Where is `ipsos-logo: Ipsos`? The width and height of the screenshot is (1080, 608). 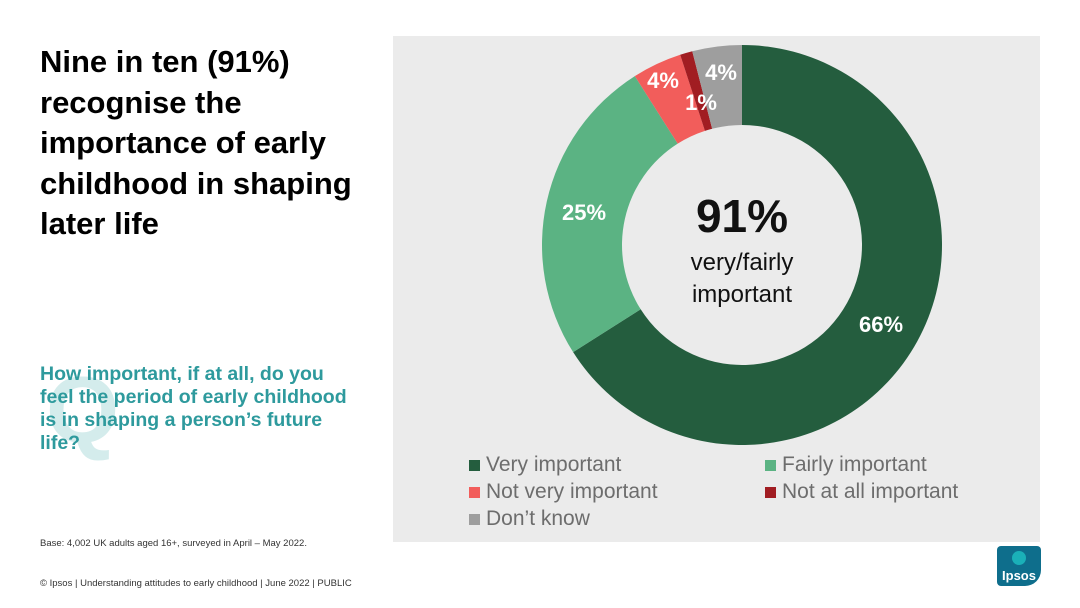
ipsos-logo: Ipsos is located at coordinates (1019, 566).